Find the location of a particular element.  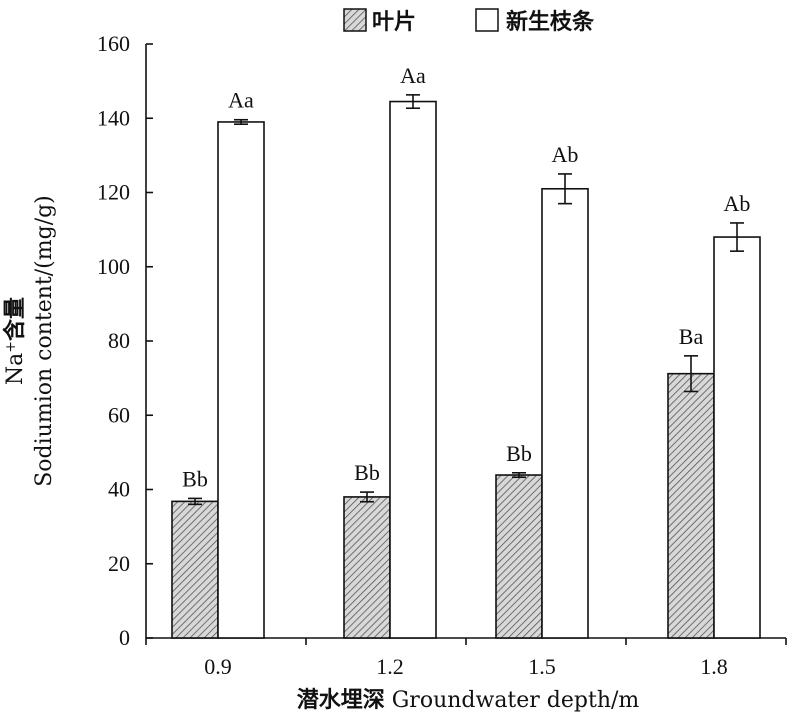

x-tick-label: 1.8 is located at coordinates (714, 666).